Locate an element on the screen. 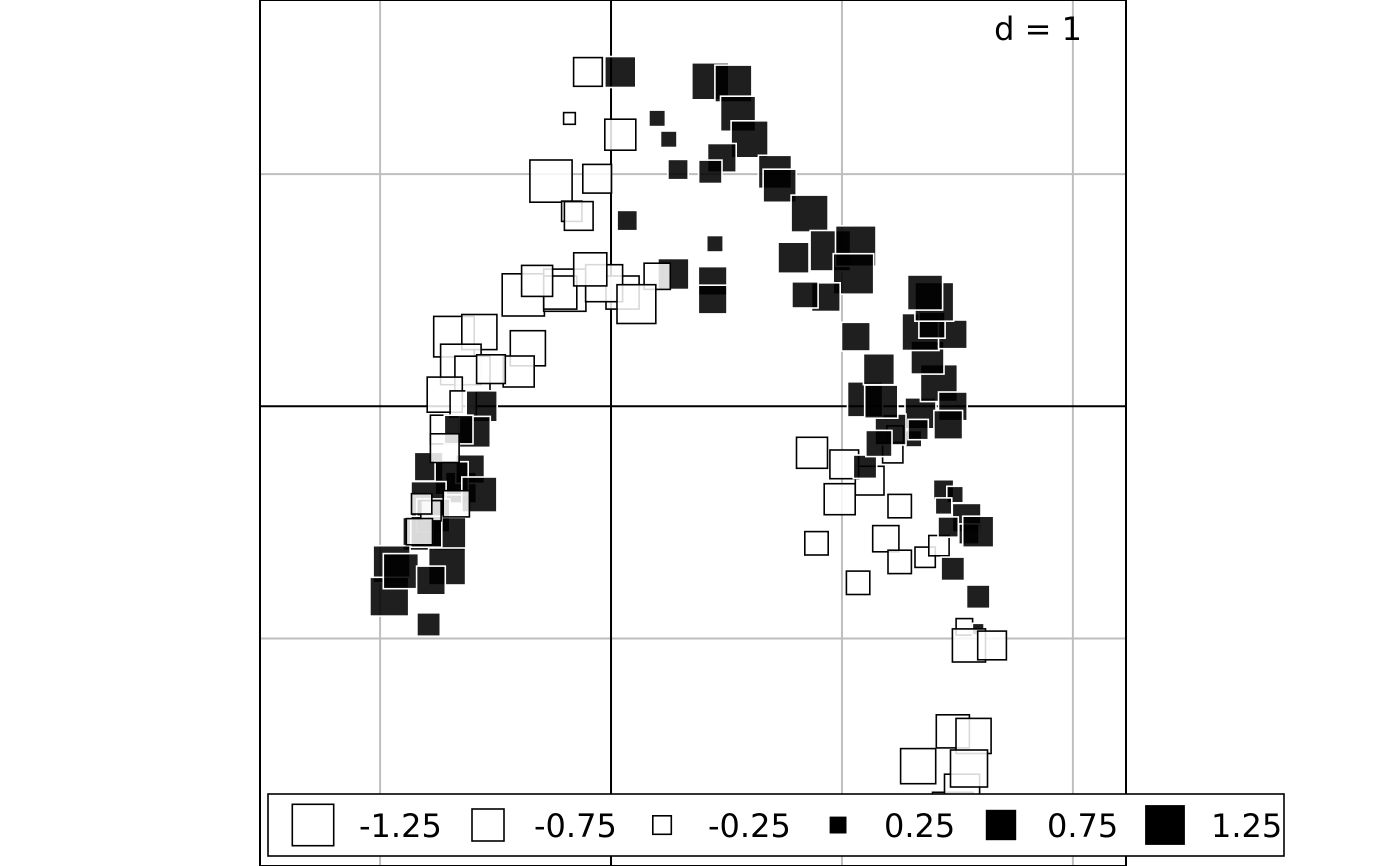  legend: -1.25 -0.75 -0.25 0.25 0.75 1.25 is located at coordinates (776, 825).